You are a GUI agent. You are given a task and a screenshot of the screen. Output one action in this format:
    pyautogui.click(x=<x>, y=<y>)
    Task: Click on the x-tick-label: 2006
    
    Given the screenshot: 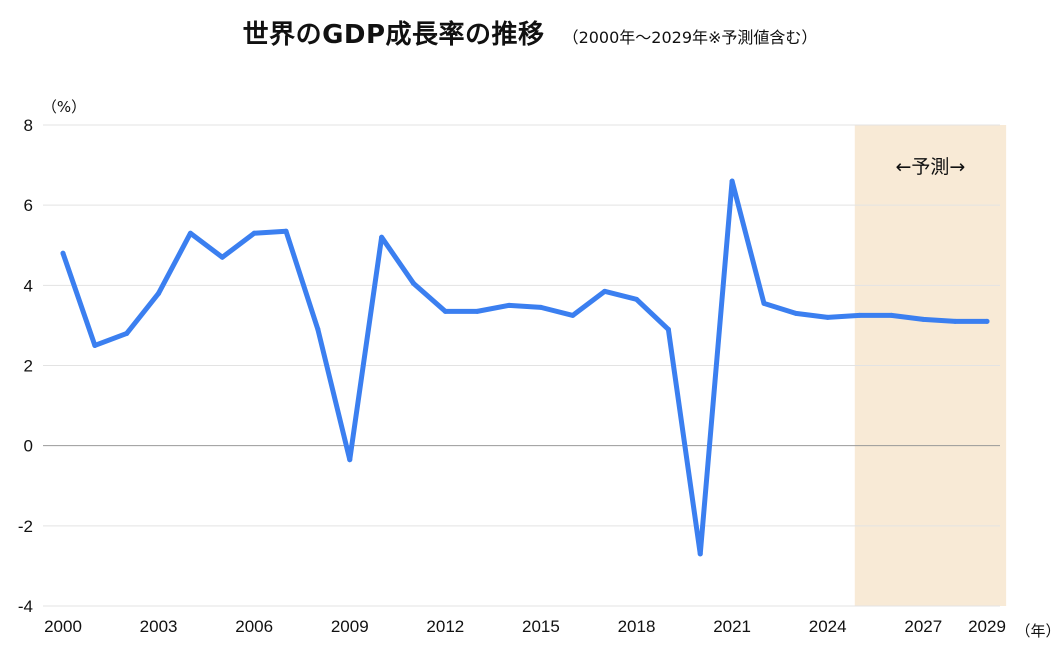 What is the action you would take?
    pyautogui.click(x=254, y=626)
    